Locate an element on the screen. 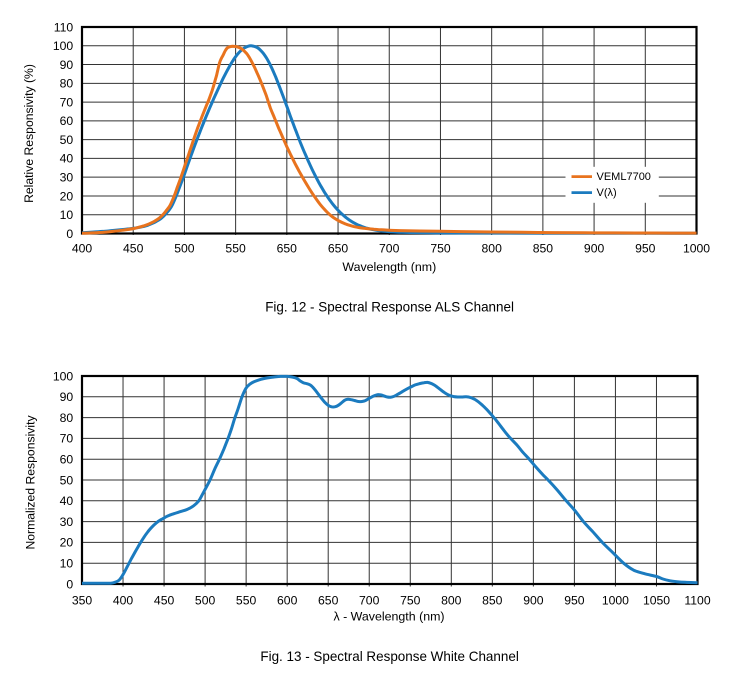 The height and width of the screenshot is (689, 742). svg-text: VEML7700 is located at coordinates (624, 177).